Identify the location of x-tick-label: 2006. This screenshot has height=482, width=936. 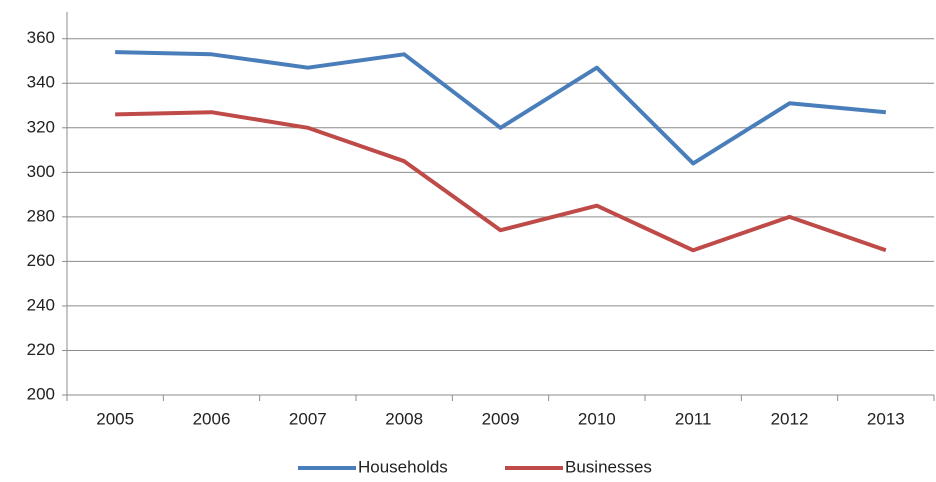
(212, 418).